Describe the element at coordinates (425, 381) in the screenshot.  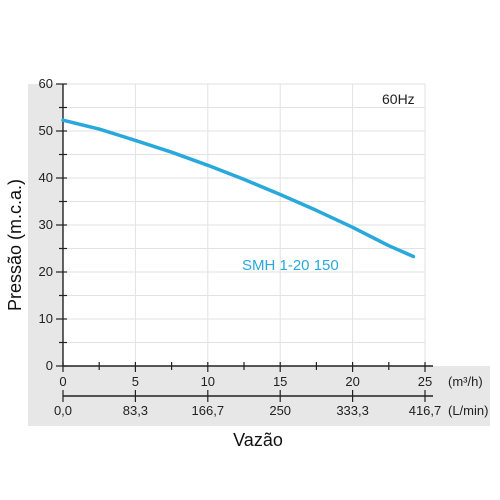
I see `x-tick-label: 25` at that location.